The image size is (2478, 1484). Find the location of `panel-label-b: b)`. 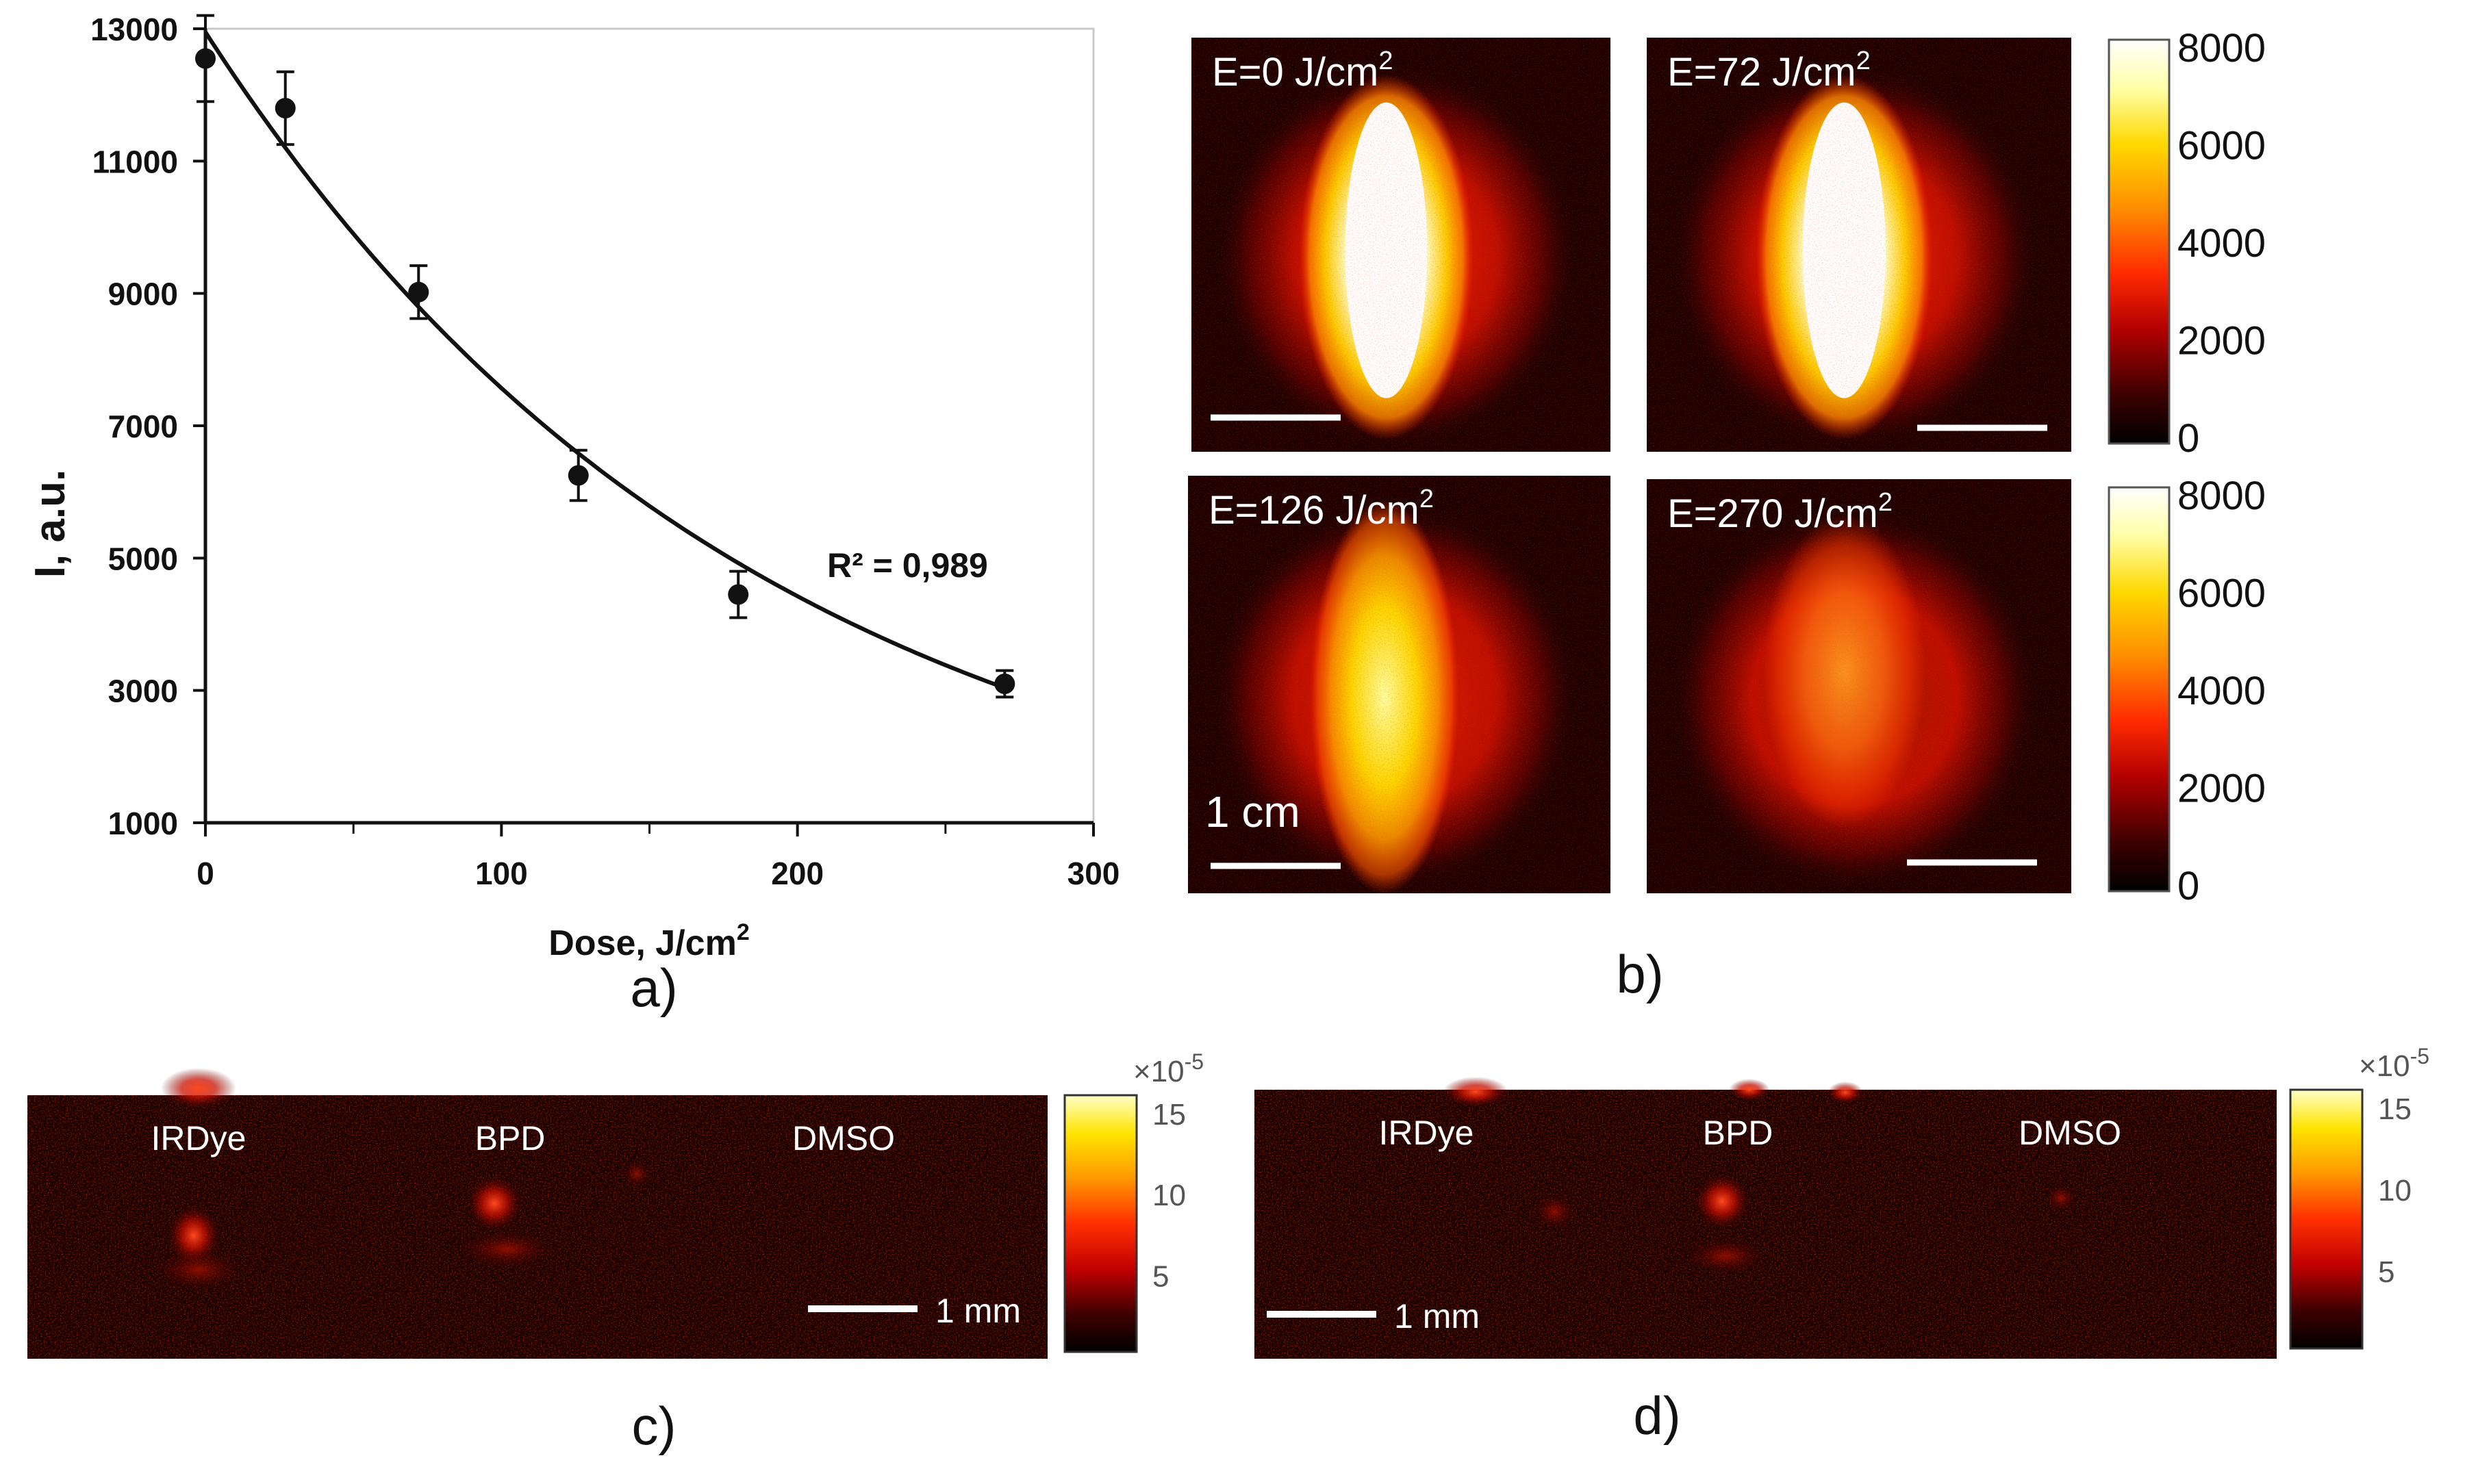

panel-label-b: b) is located at coordinates (1639, 974).